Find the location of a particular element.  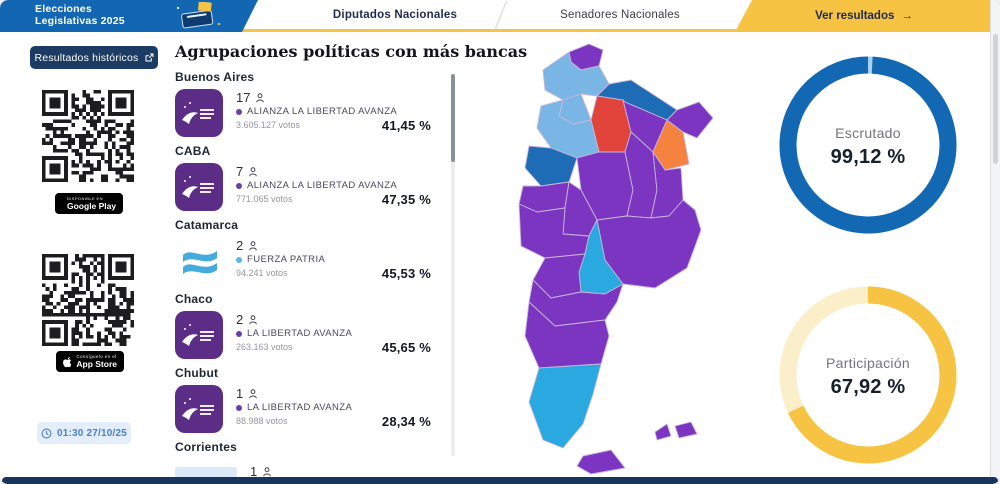

app-store-tagline: Consíguelo en el is located at coordinates (96, 356).